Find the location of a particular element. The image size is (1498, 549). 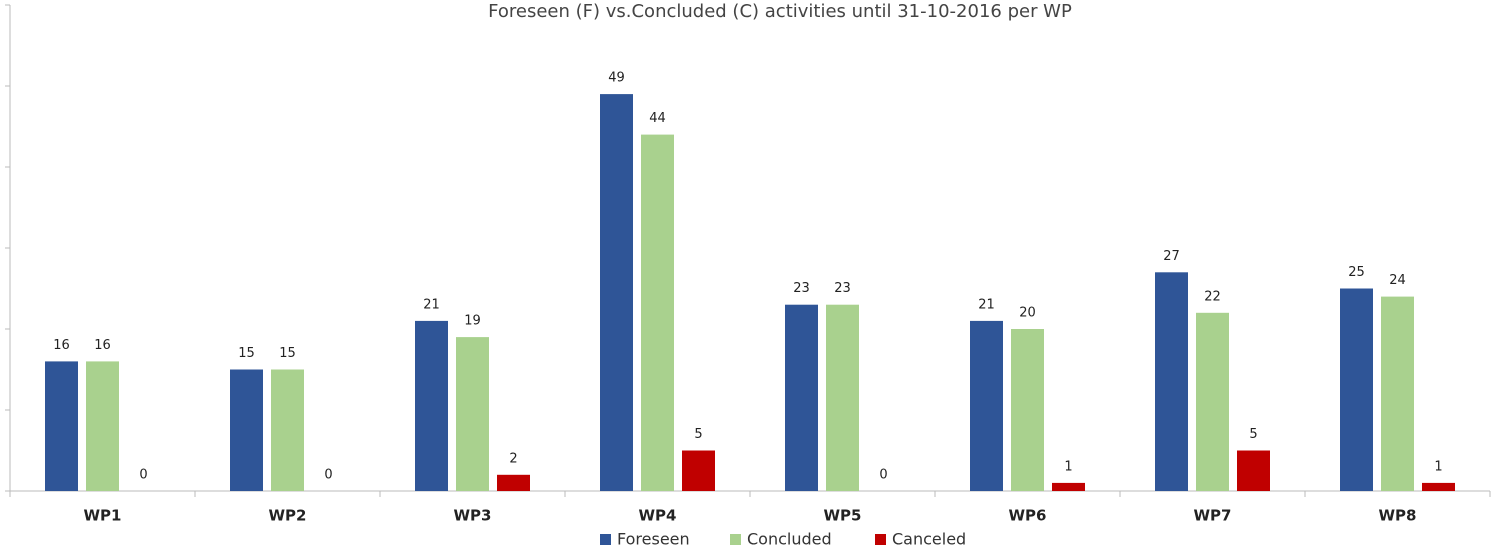

x-tick-label: WP2 is located at coordinates (288, 516).